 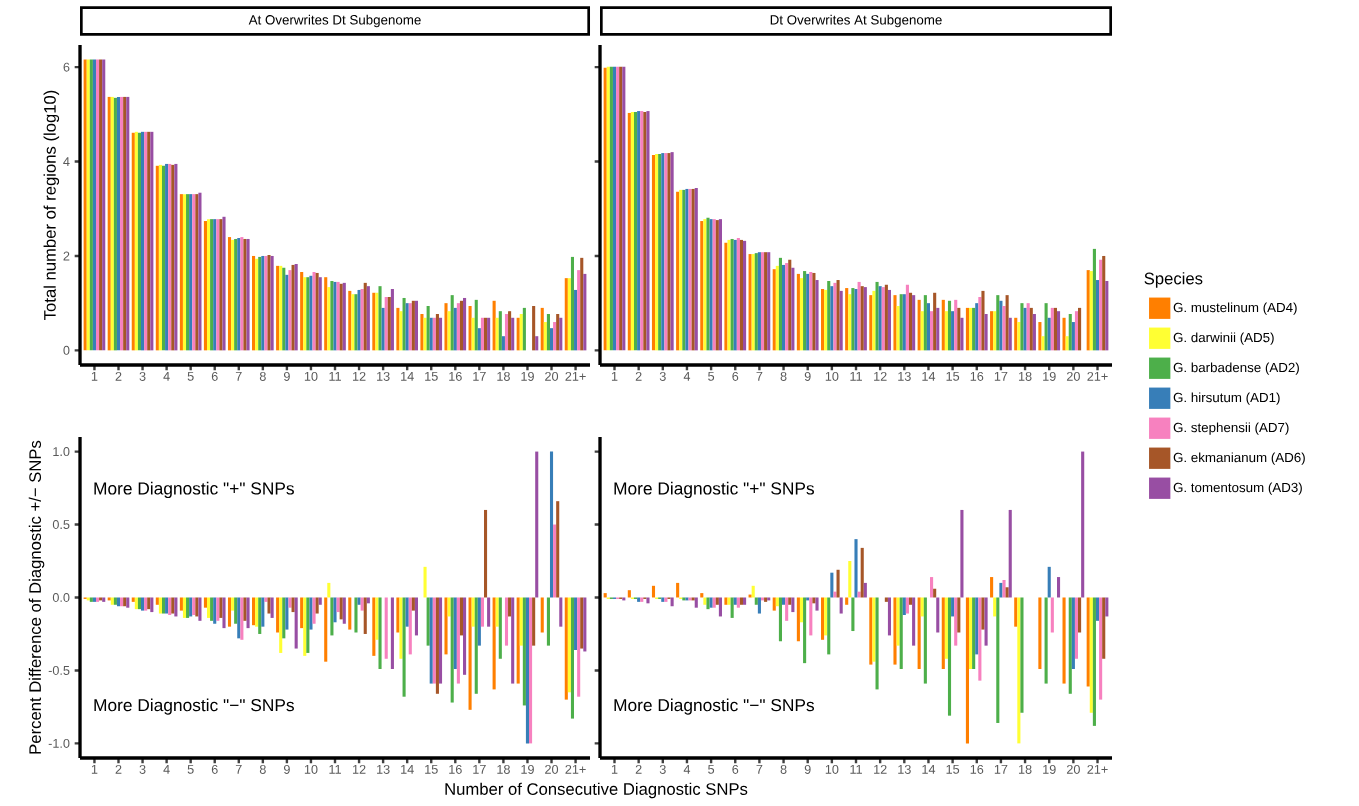 What do you see at coordinates (1097, 376) in the screenshot?
I see `x-tick-label: 21+` at bounding box center [1097, 376].